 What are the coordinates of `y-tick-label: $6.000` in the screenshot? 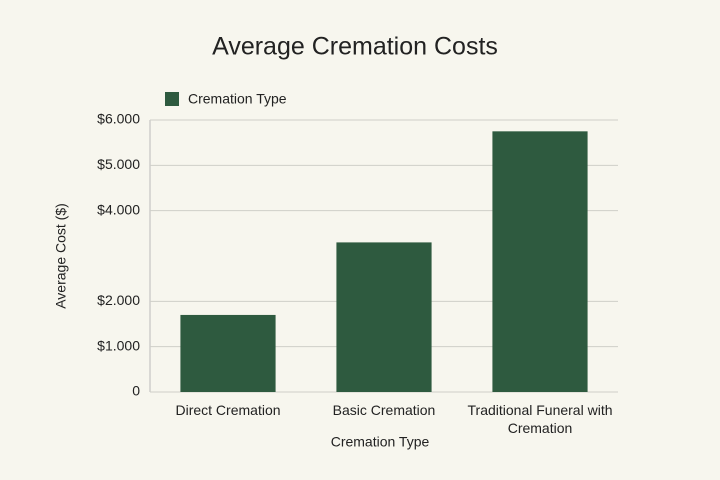 It's located at (118, 119).